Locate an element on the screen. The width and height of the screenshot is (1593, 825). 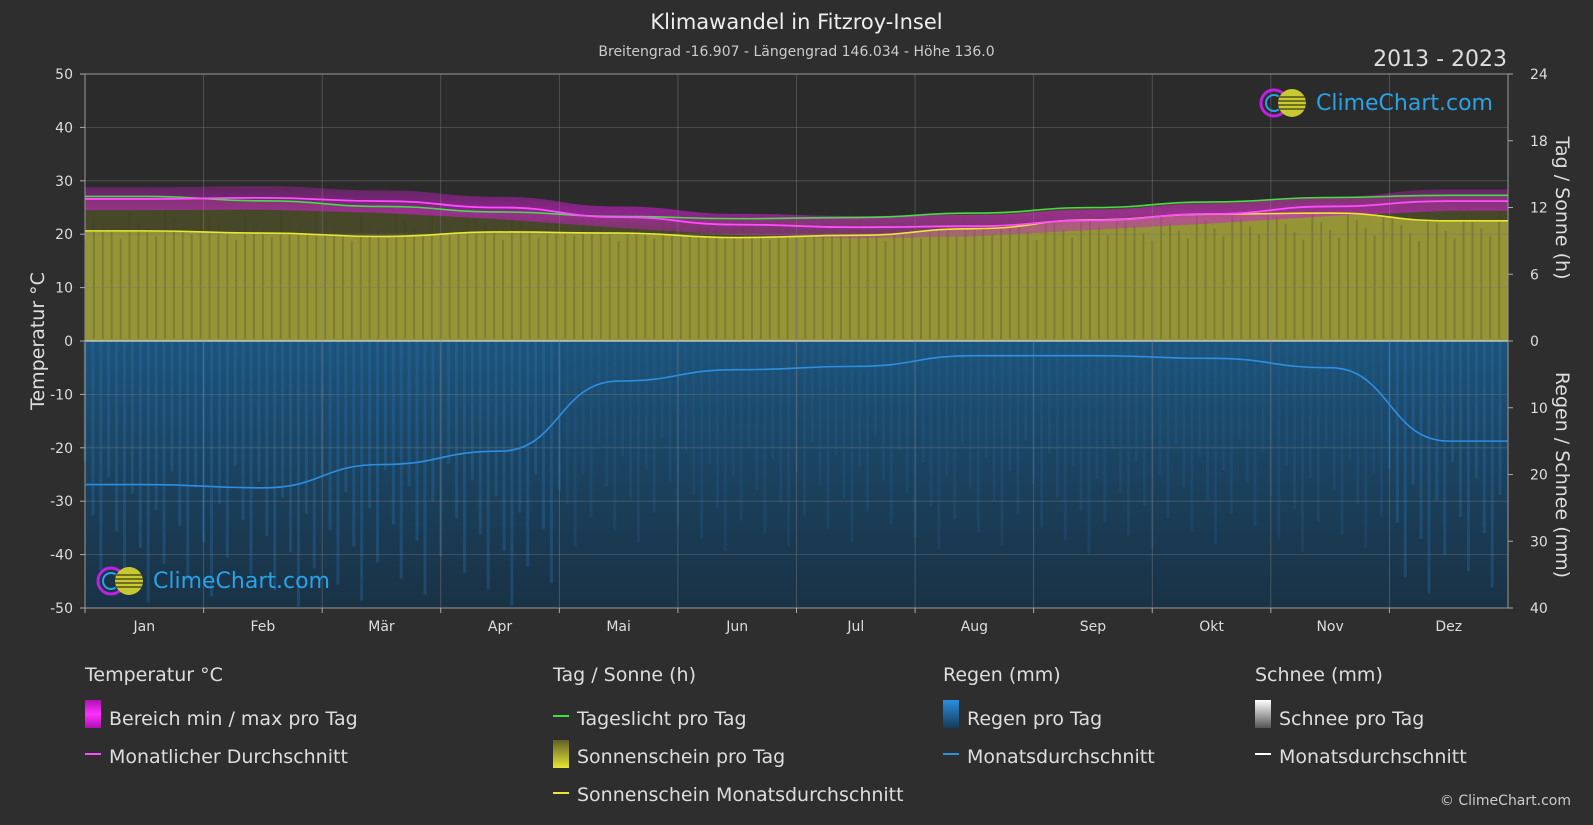
legend-snow-label: Schnee pro Tag is located at coordinates (1352, 719).